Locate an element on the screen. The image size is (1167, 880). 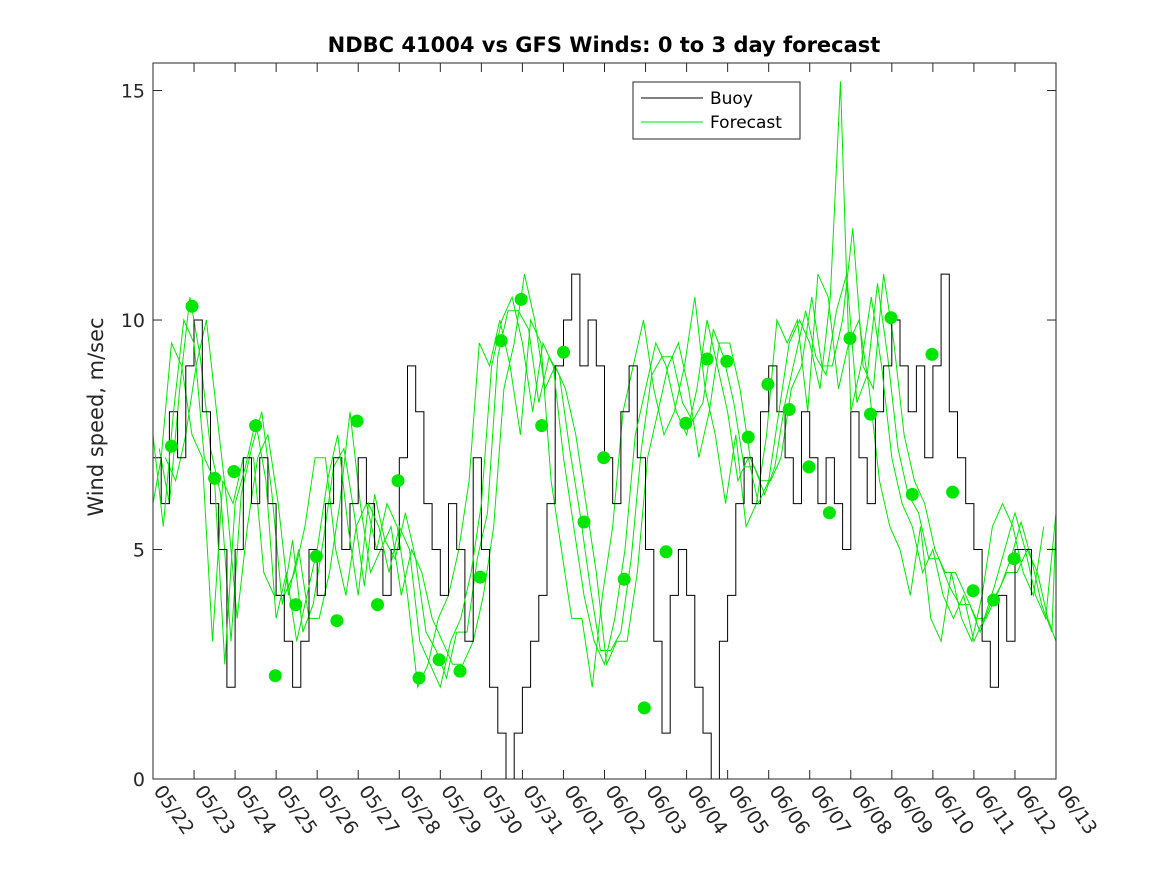
y-axis-label: Wind speed, m/sec is located at coordinates (96, 416).